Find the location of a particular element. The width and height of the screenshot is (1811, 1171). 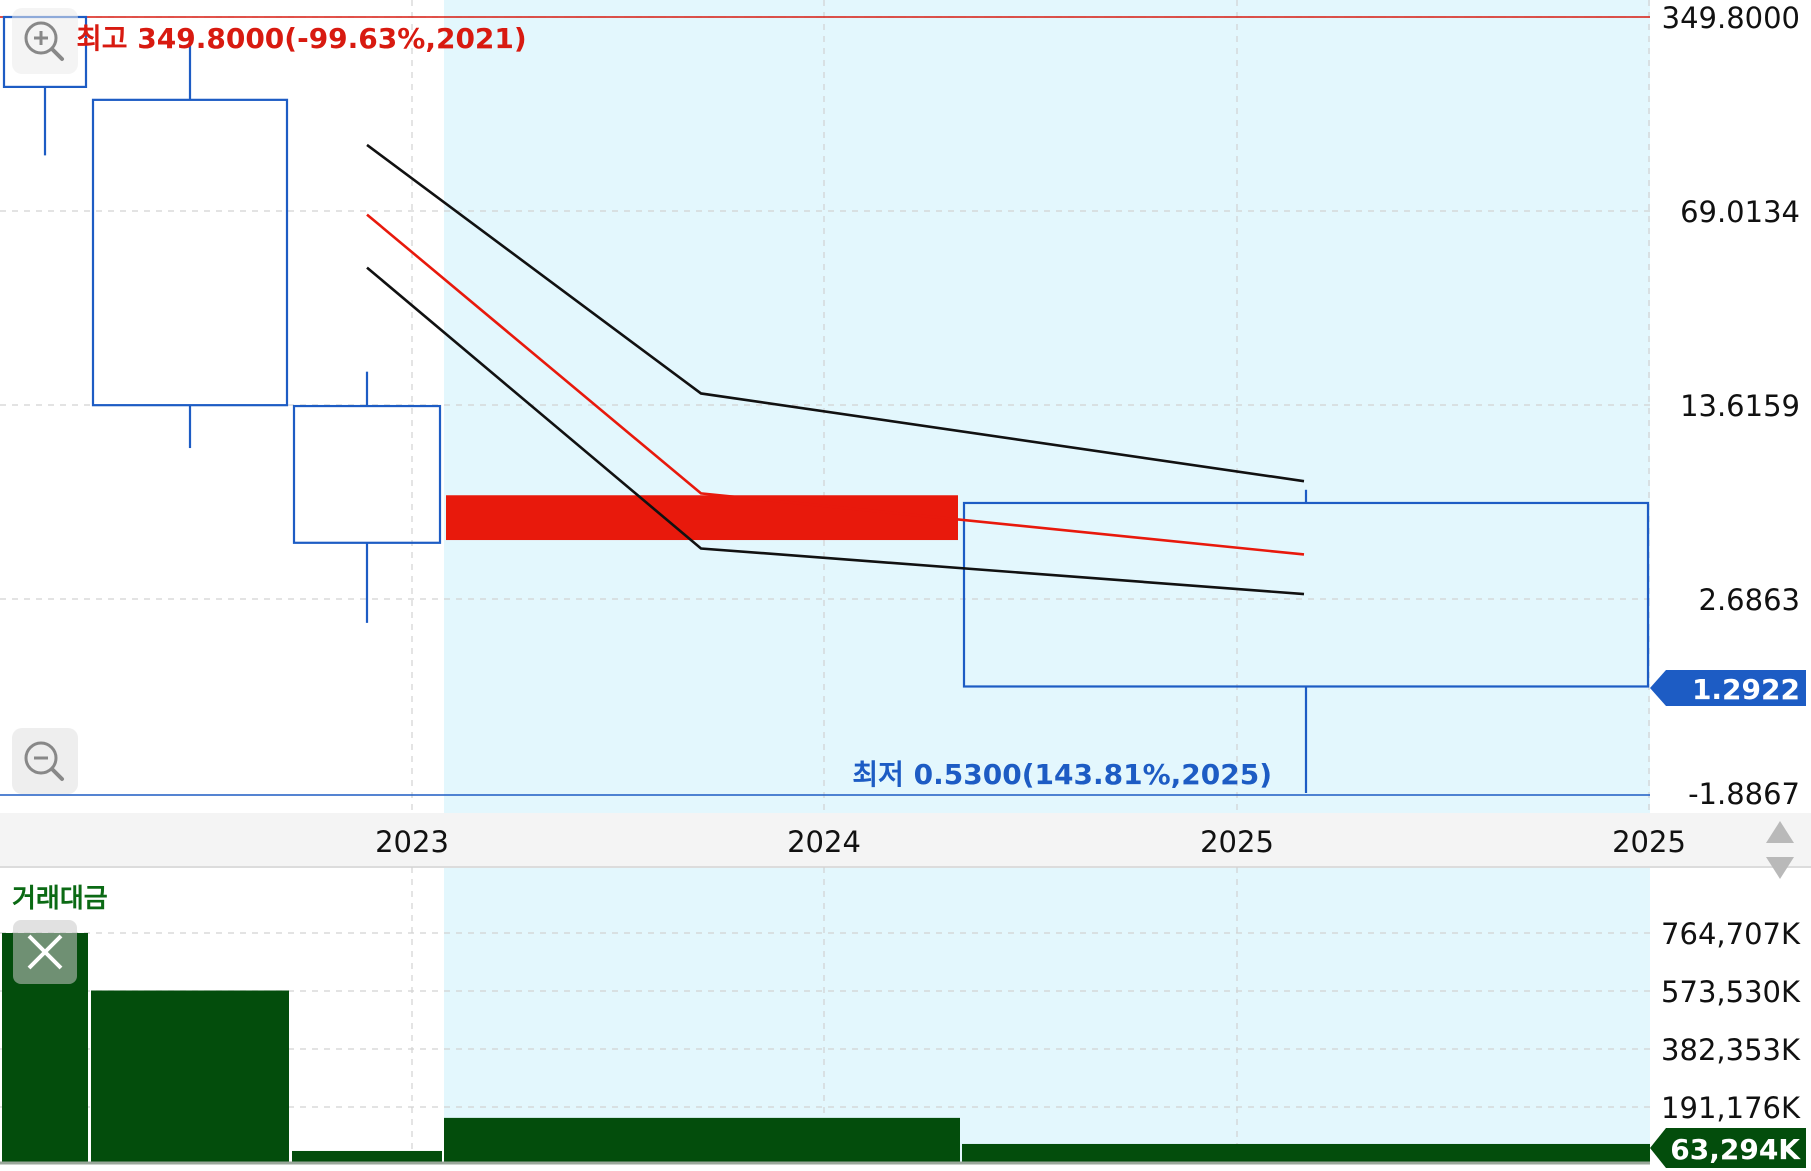

axis-scroll-control is located at coordinates (1780, 850).